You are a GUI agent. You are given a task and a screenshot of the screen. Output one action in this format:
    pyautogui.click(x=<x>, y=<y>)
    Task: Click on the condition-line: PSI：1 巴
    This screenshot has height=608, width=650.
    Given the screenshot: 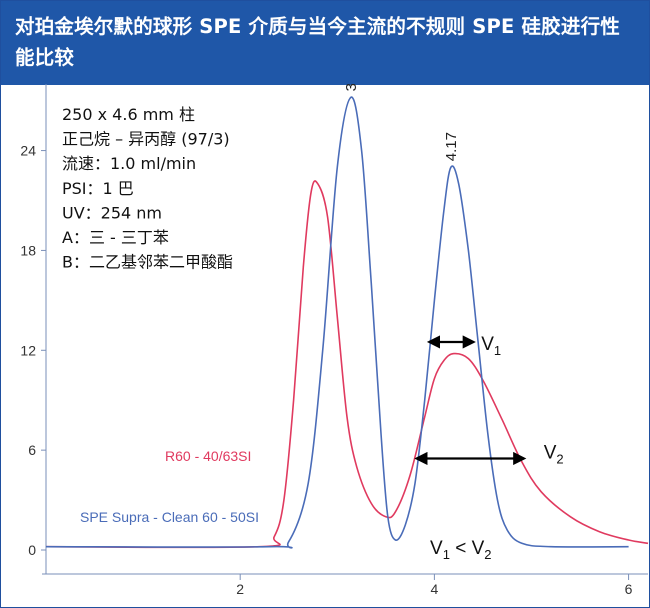 What is the action you would take?
    pyautogui.click(x=98, y=188)
    